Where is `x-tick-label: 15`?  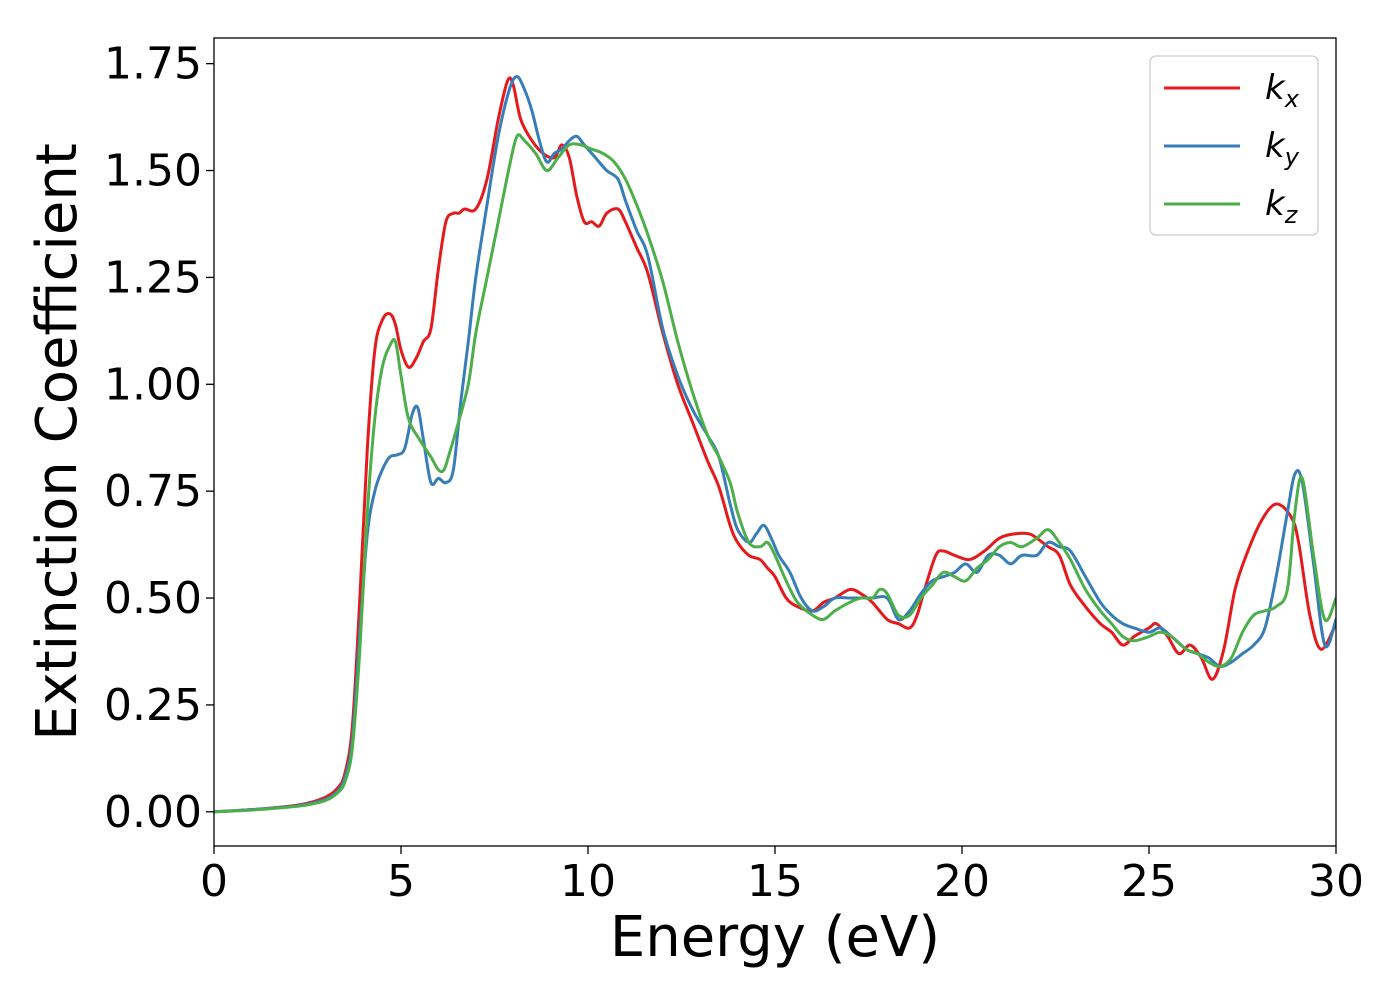
x-tick-label: 15 is located at coordinates (775, 881).